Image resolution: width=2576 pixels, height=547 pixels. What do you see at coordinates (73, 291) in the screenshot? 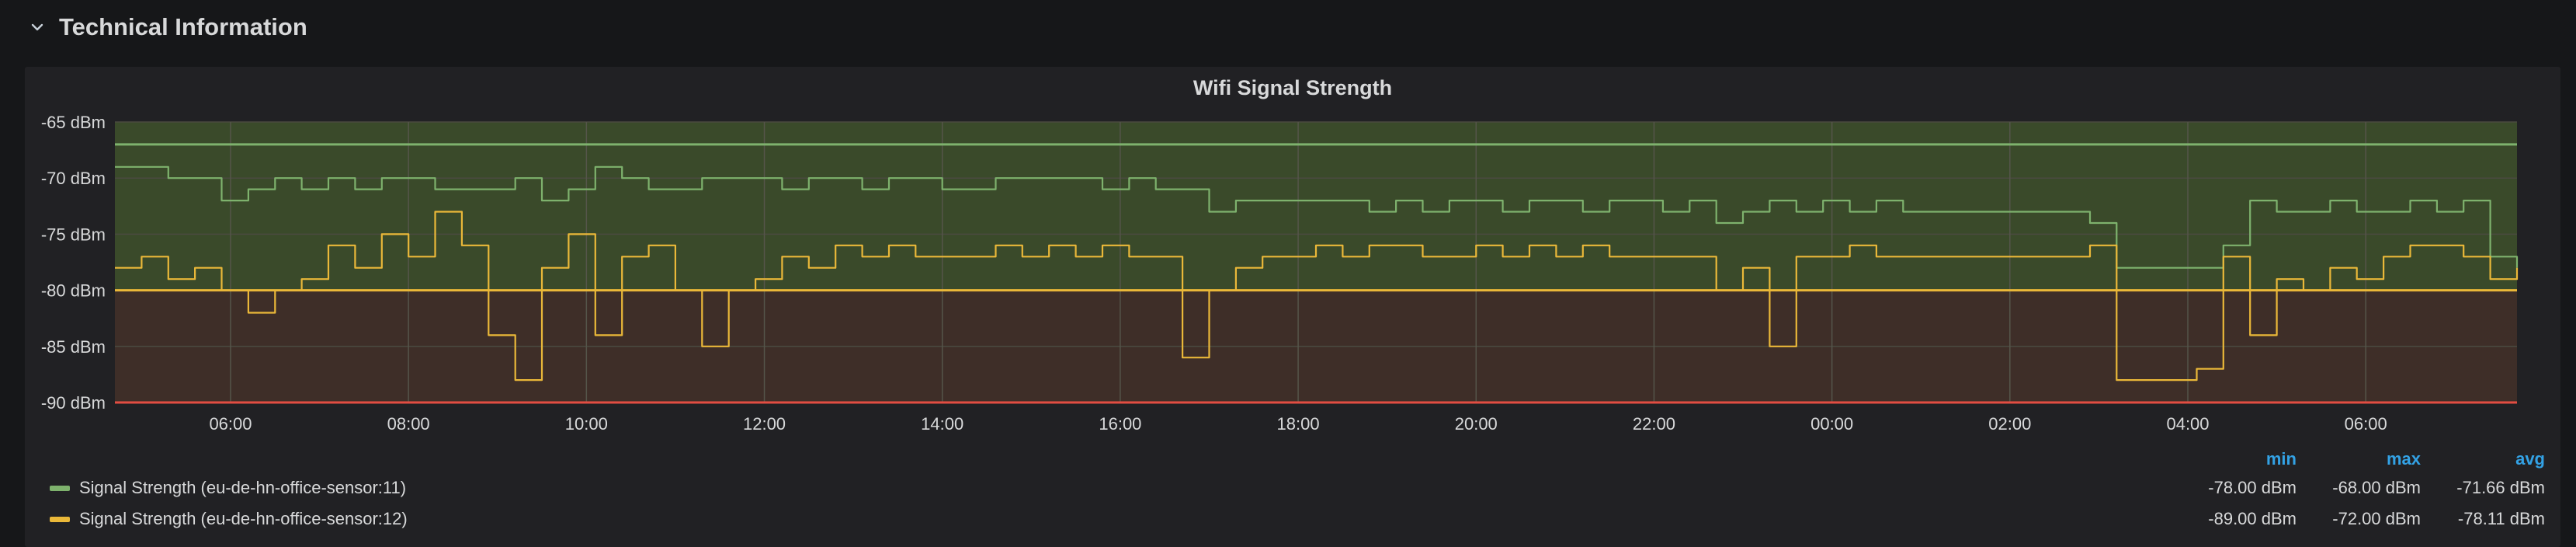
I see `y-tick-label: -80 dBm` at bounding box center [73, 291].